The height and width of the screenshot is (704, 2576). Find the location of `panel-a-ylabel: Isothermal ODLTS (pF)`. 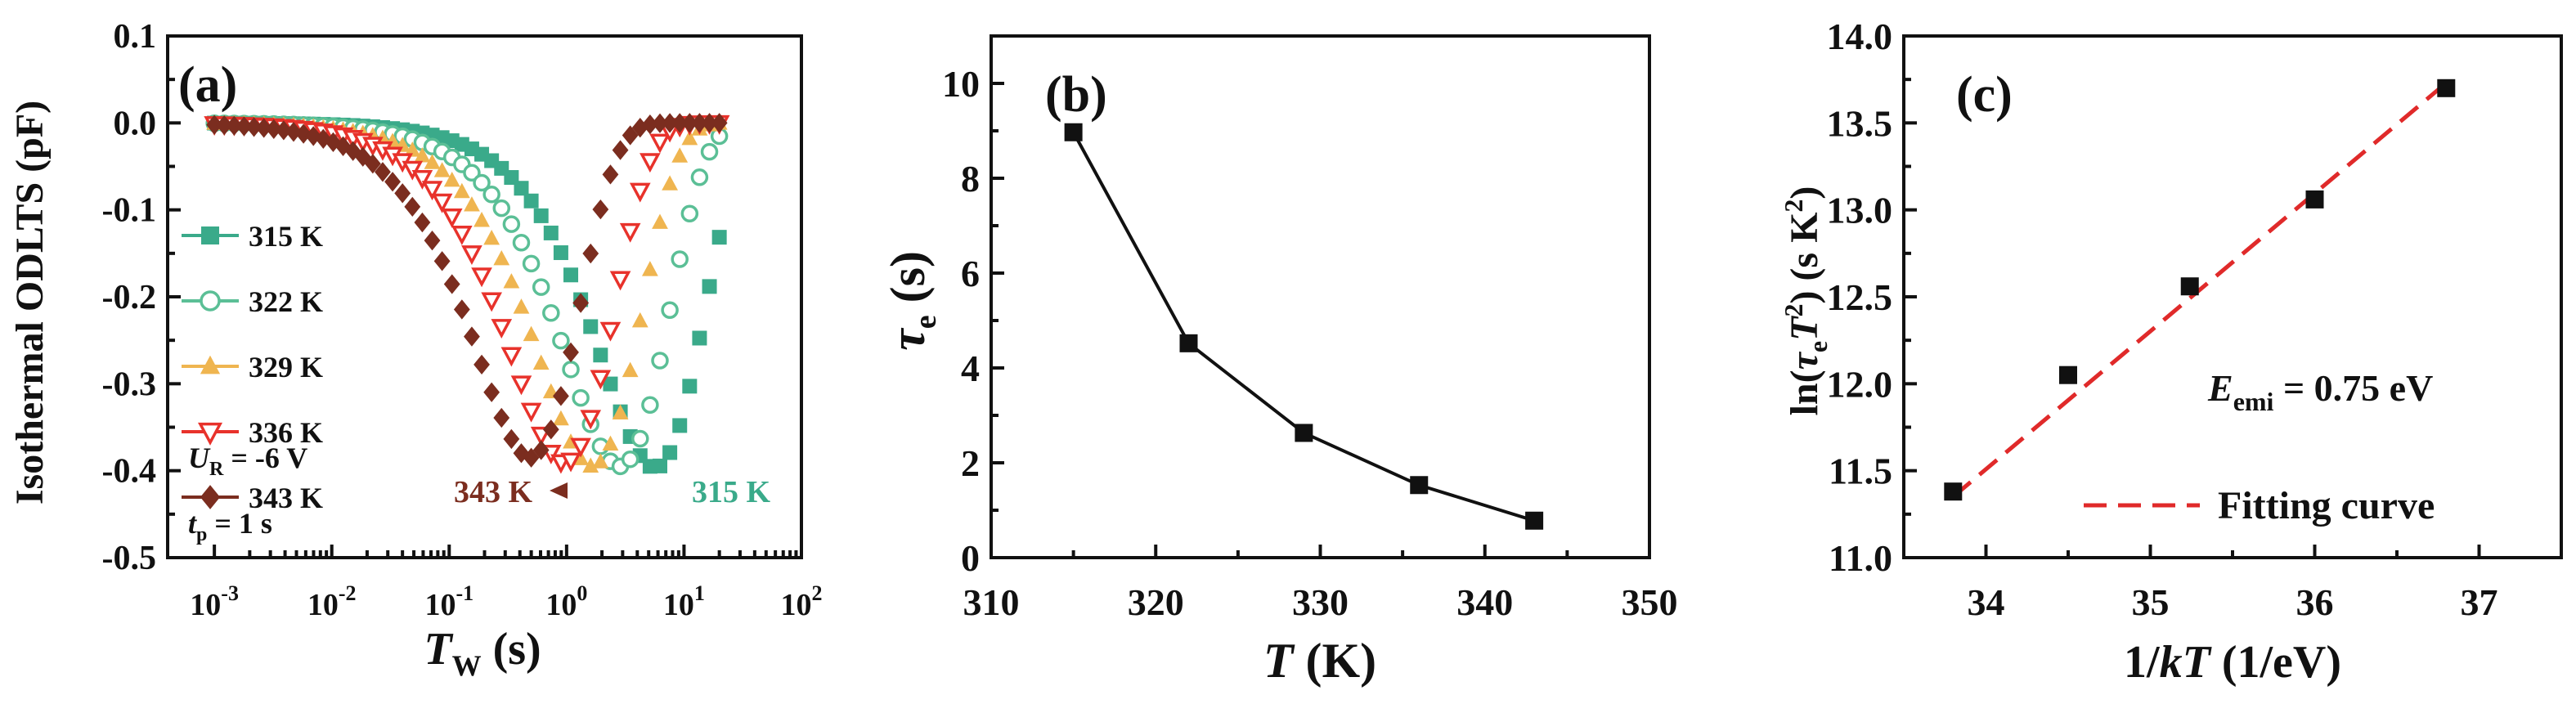

panel-a-ylabel: Isothermal ODLTS (pF) is located at coordinates (30, 302).